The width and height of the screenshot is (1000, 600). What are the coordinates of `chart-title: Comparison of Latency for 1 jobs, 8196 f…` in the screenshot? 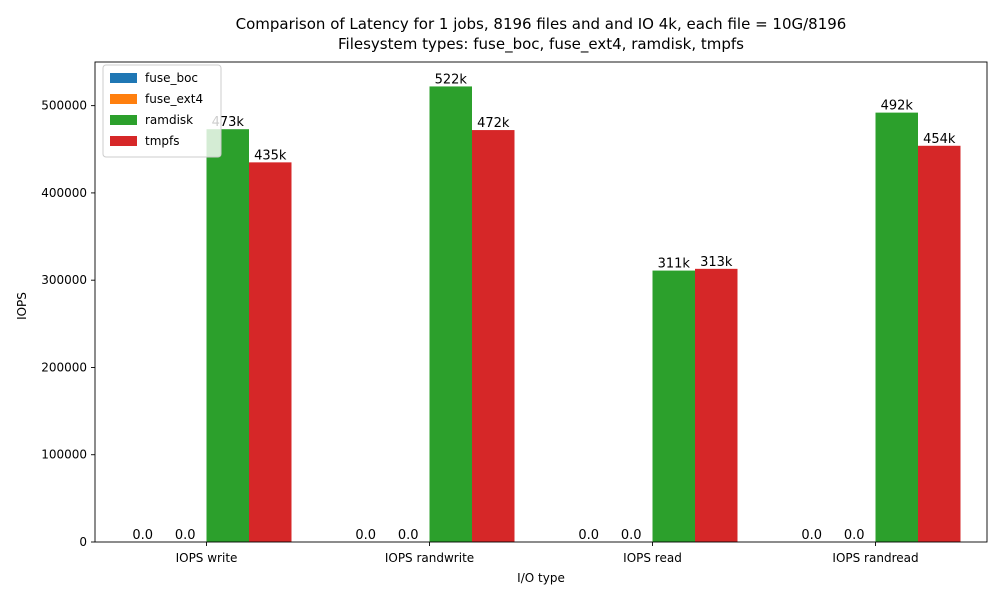 It's located at (541, 24).